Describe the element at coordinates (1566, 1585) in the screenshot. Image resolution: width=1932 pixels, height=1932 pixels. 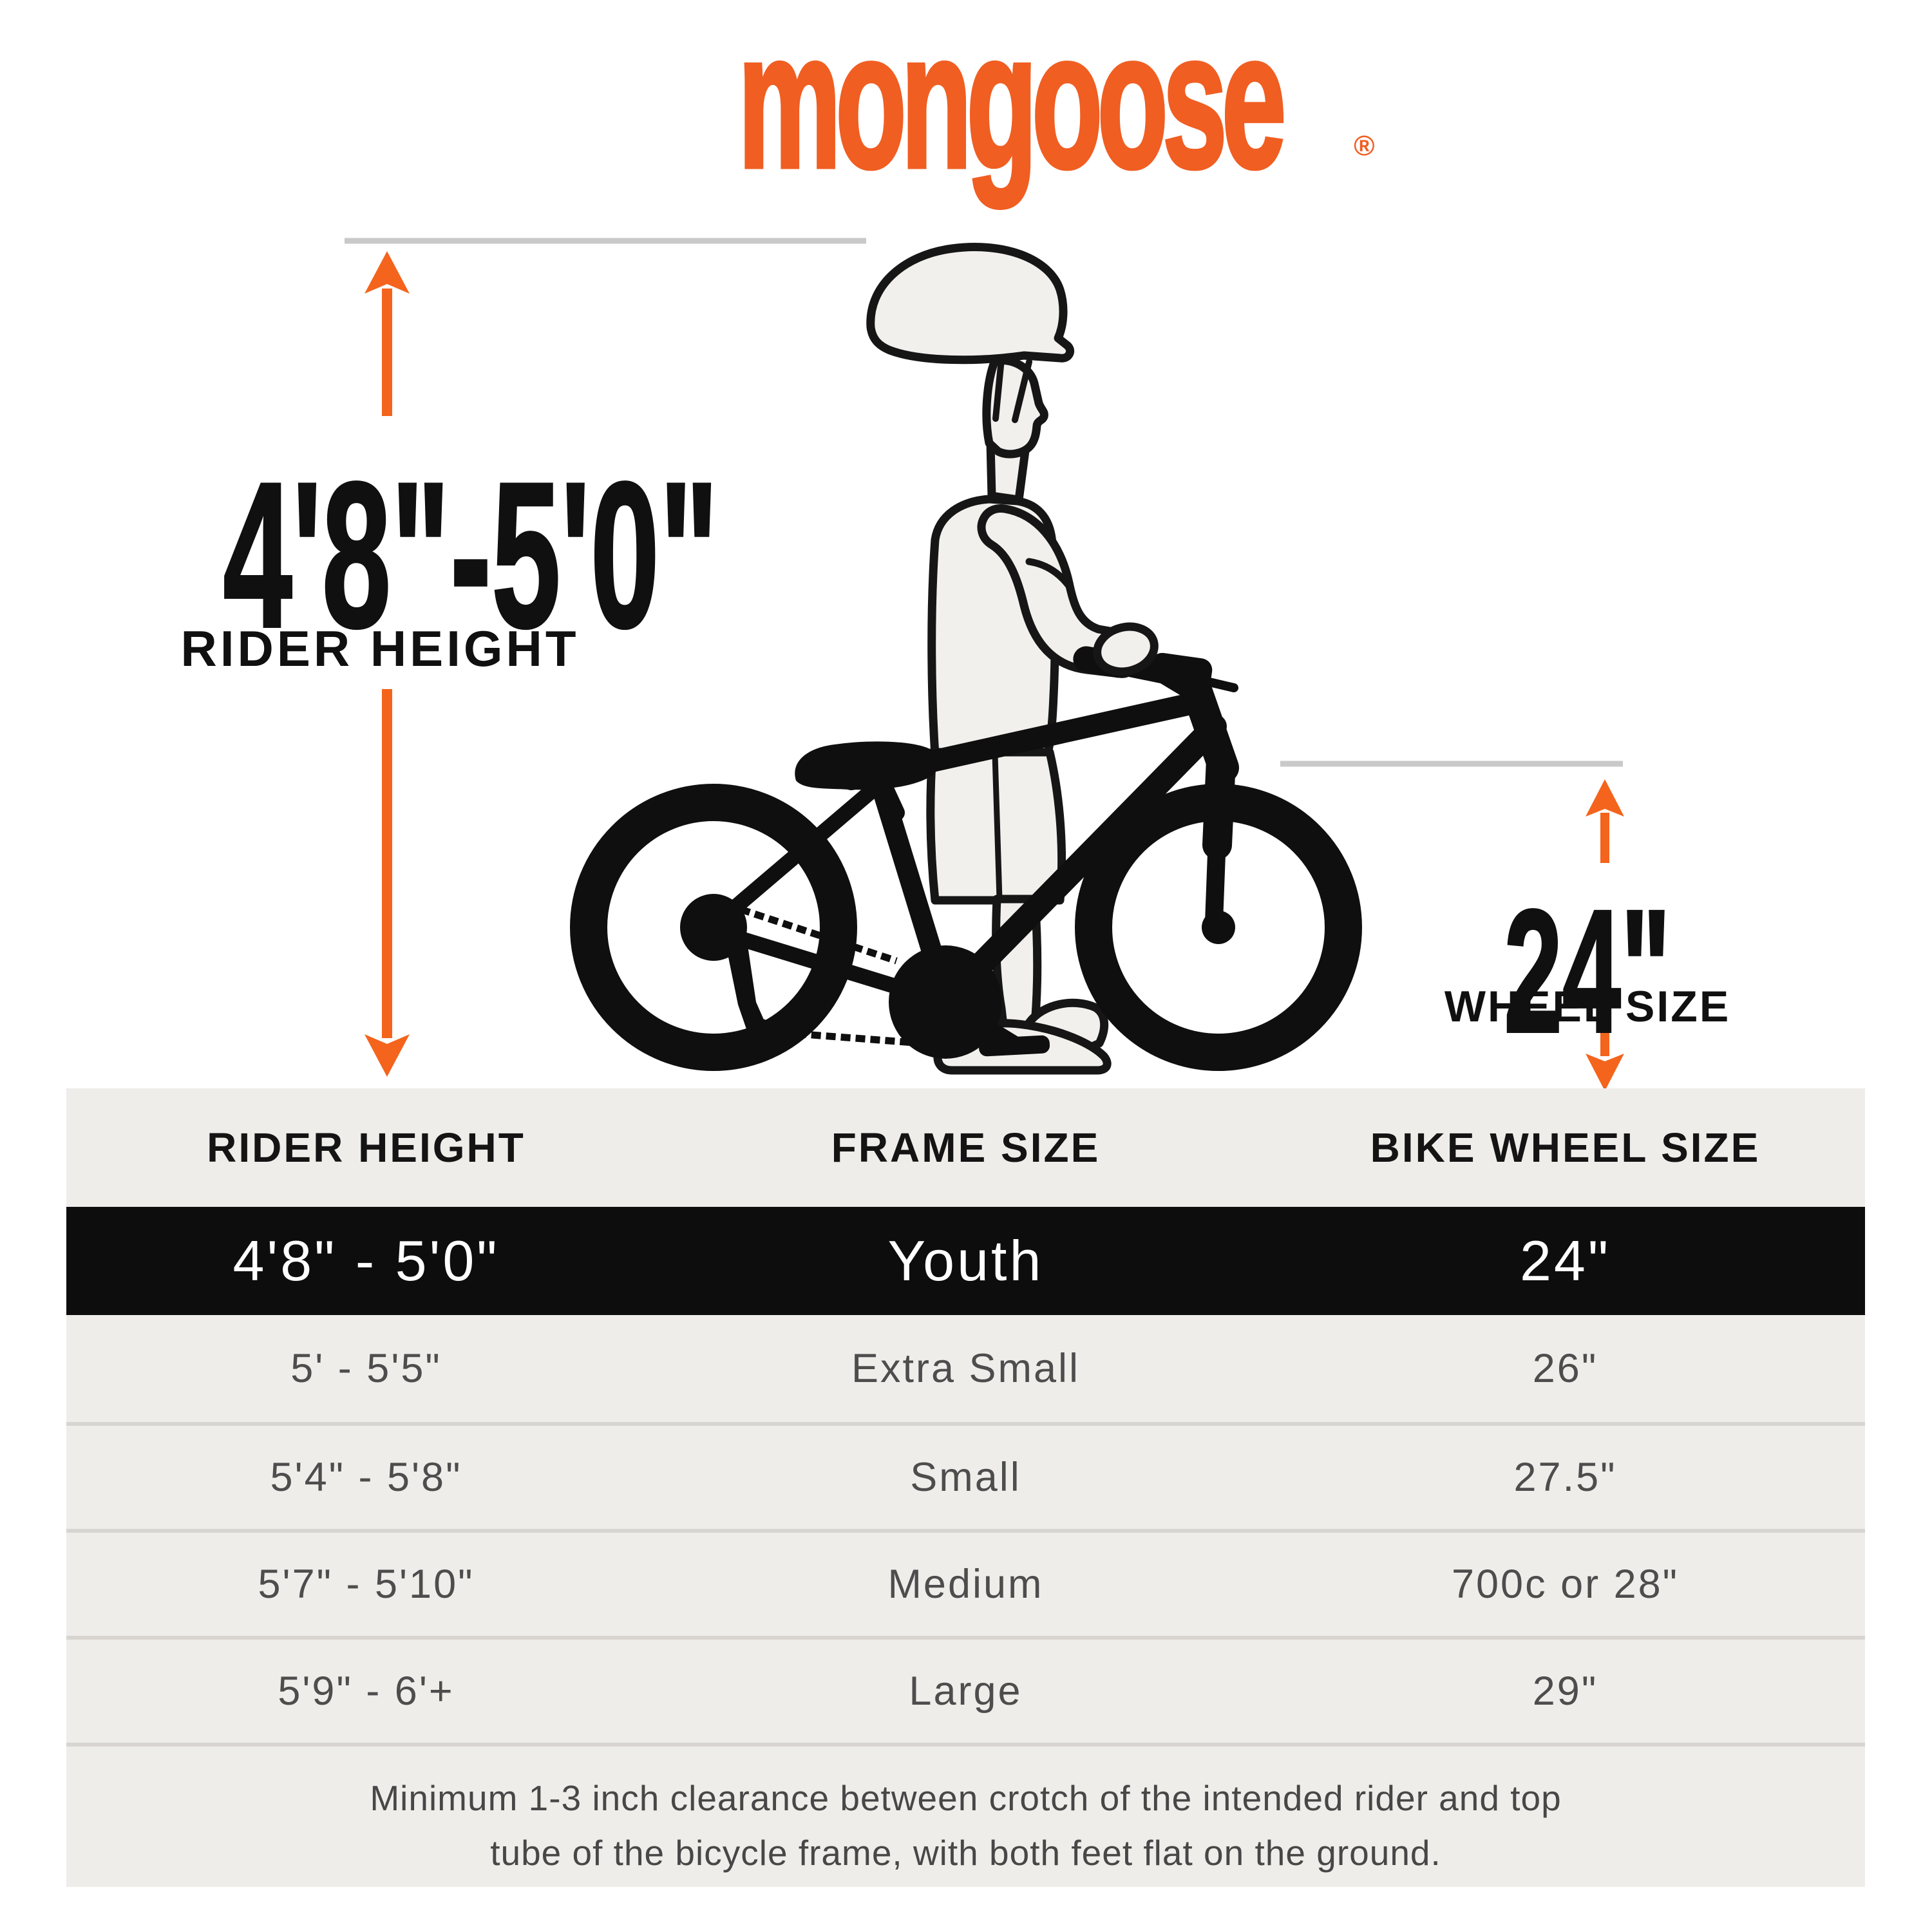
I see `cell-wheel-size: 700c or 28"` at that location.